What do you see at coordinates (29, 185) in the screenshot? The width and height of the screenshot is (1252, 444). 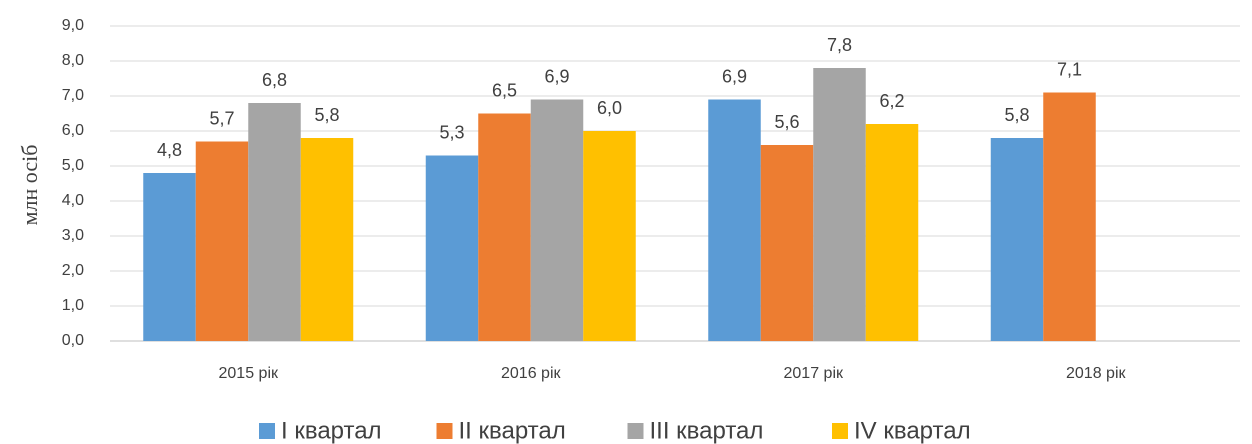 I see `y-axis-label: млн осіб` at bounding box center [29, 185].